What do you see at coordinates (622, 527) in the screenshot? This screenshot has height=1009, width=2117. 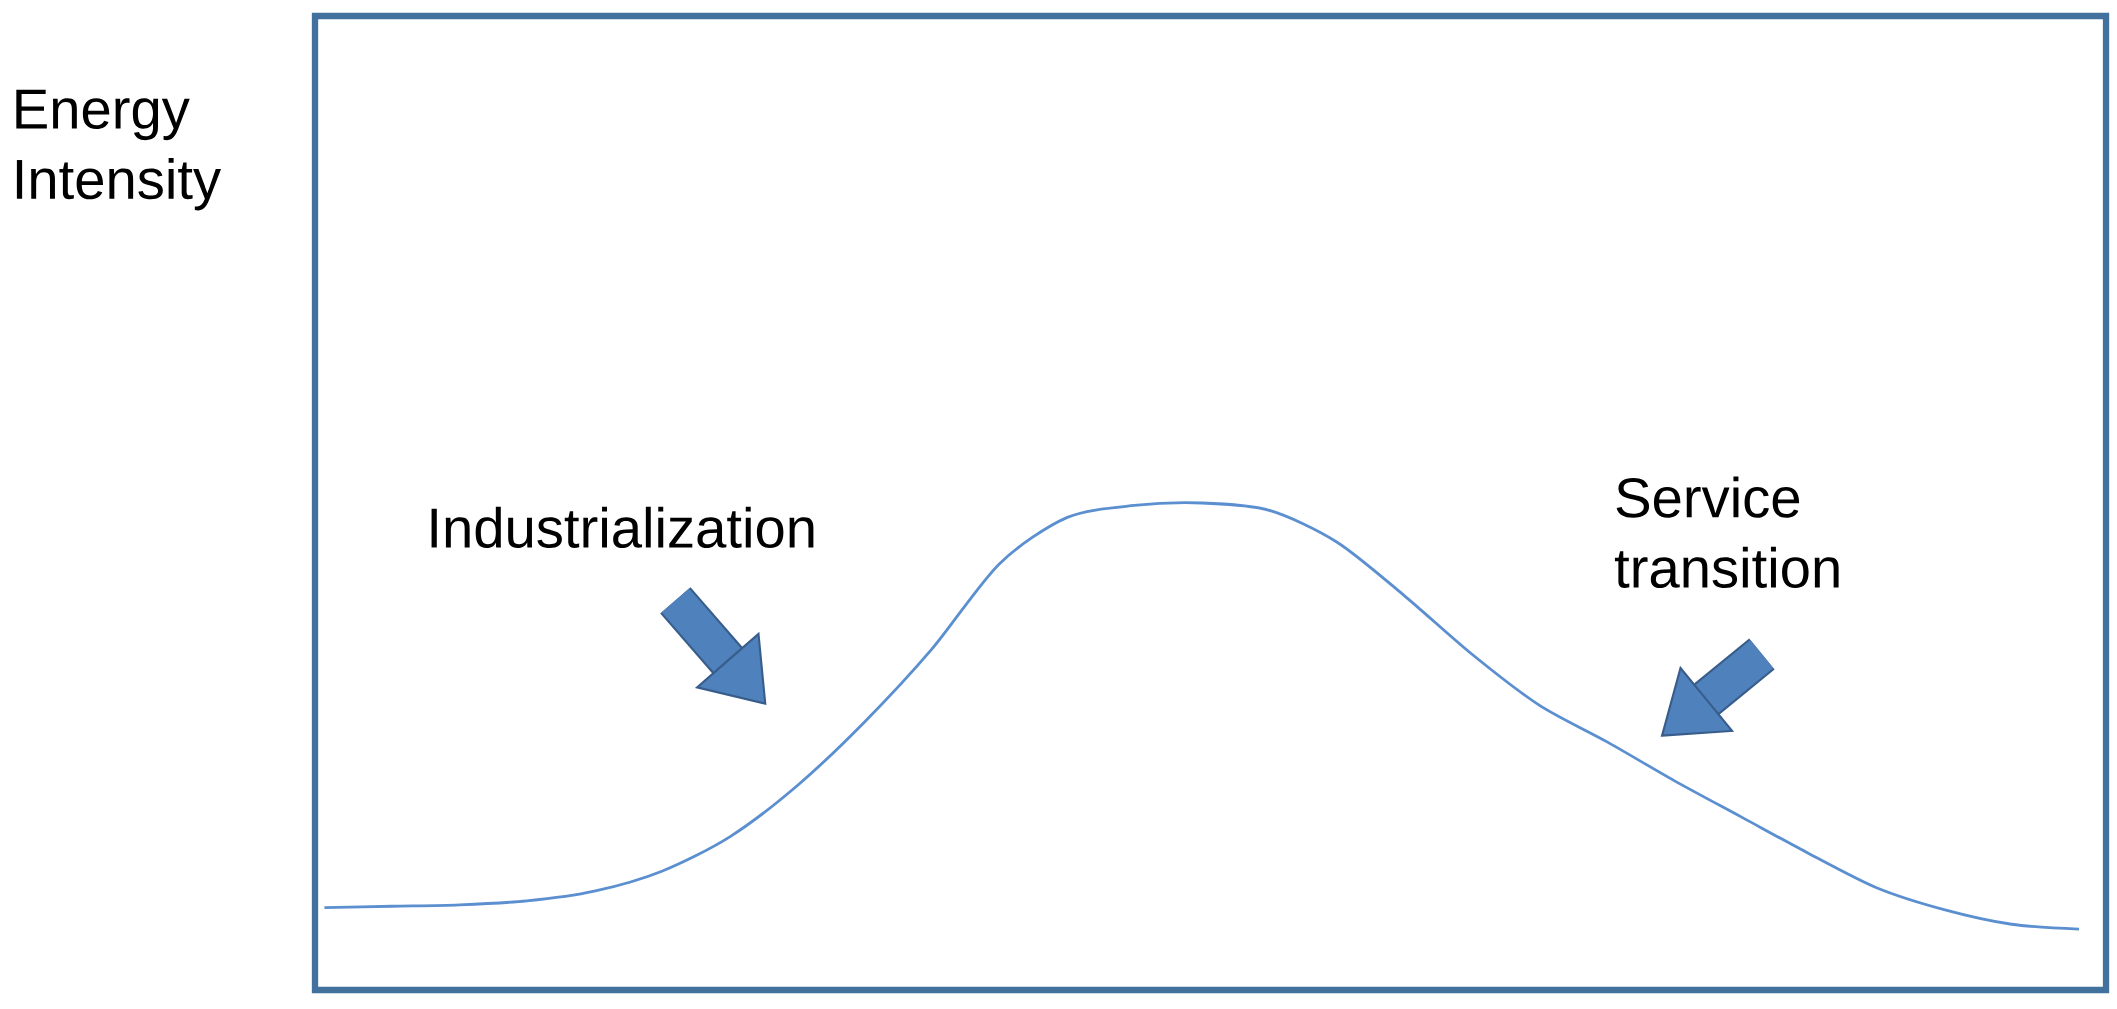 I see `annotation: Industrialization` at bounding box center [622, 527].